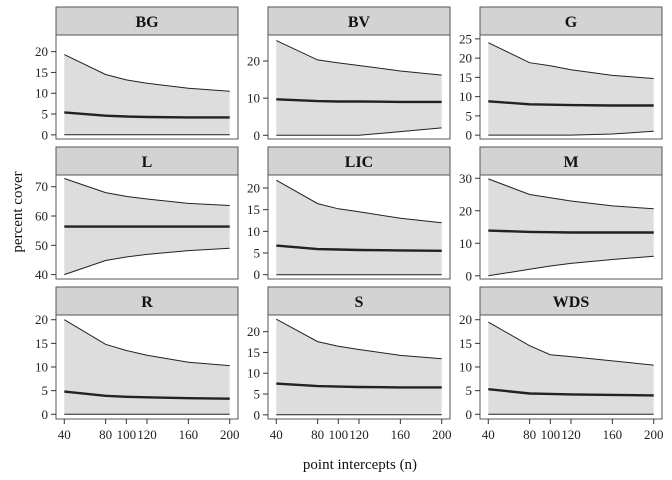  Describe the element at coordinates (253, 61) in the screenshot. I see `y-tick-label-bv-20: 20` at that location.